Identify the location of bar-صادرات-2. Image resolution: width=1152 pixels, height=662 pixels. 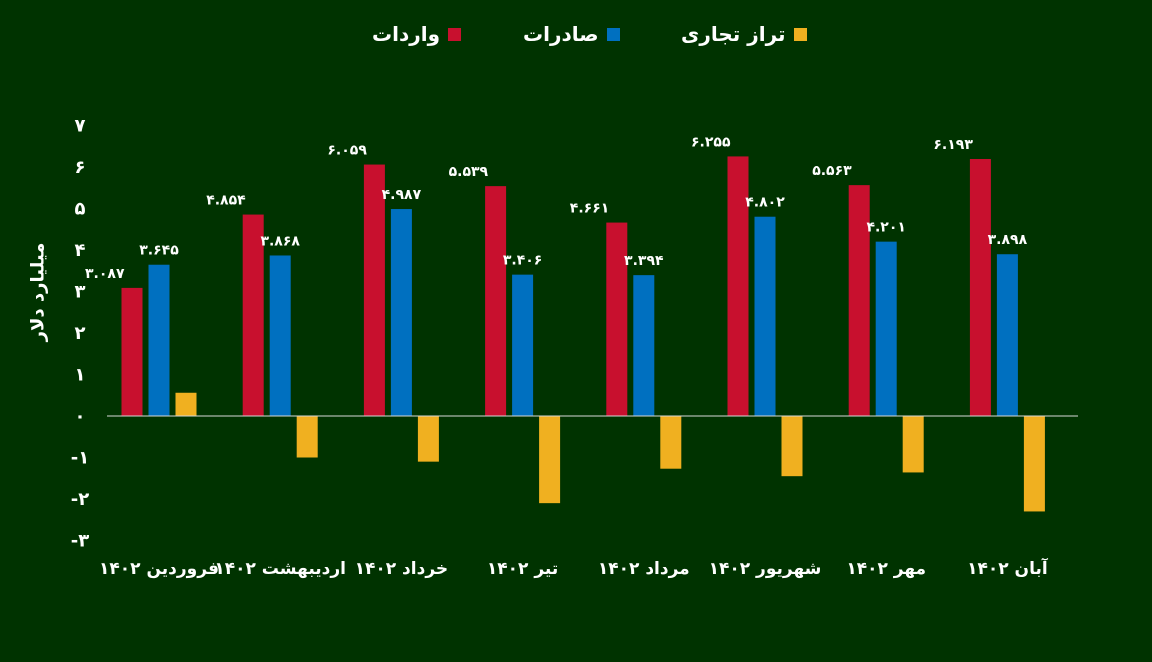
(401, 312).